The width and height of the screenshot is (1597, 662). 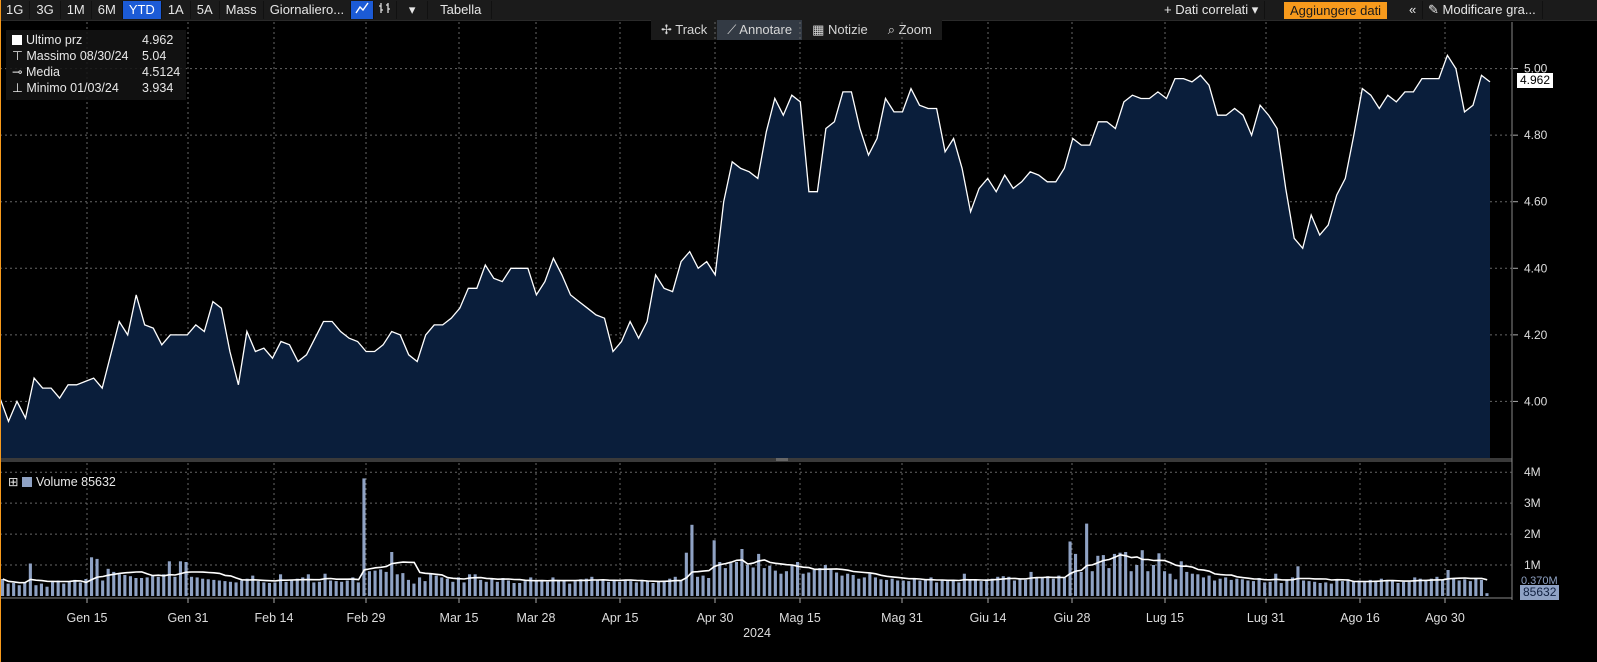 What do you see at coordinates (77, 56) in the screenshot?
I see `legend-max-label: Massimo 08/30/24` at bounding box center [77, 56].